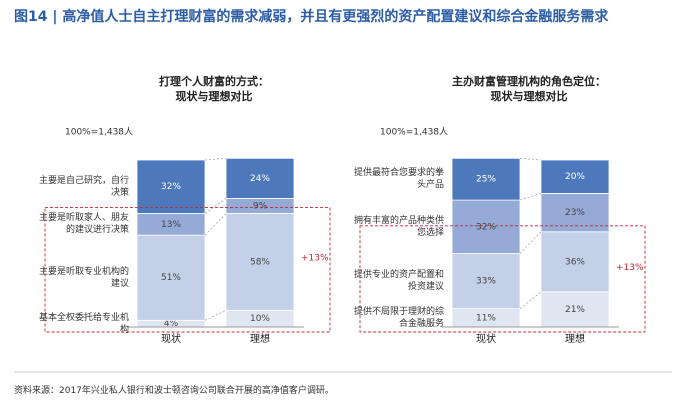  Describe the element at coordinates (83, 224) in the screenshot. I see `legend-label: 主要是听取家人、朋友的建议进行决策` at that location.